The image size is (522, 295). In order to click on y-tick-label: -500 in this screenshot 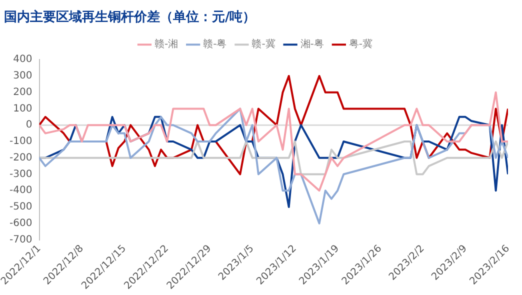, I will do `click(21, 207)`.